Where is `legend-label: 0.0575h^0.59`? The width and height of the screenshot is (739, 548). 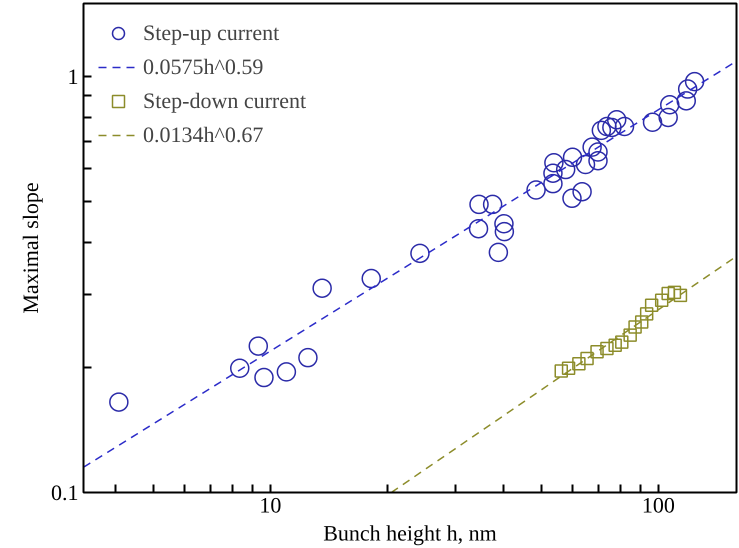 legend-label: 0.0575h^0.59 is located at coordinates (203, 67).